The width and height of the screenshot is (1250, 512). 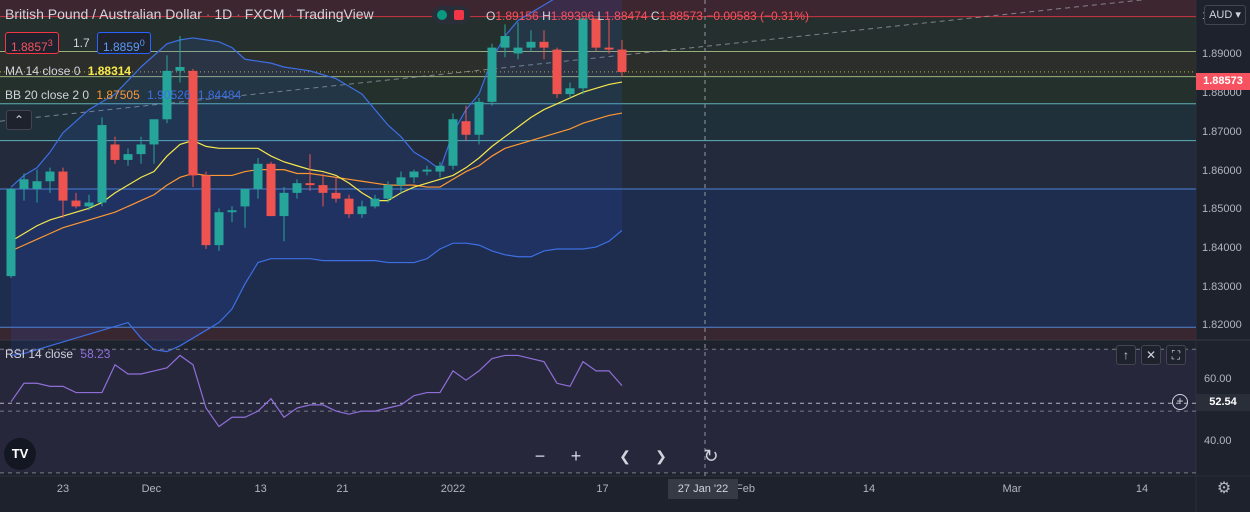 I want to click on settings-gear-icon: ⚙, so click(x=1224, y=488).